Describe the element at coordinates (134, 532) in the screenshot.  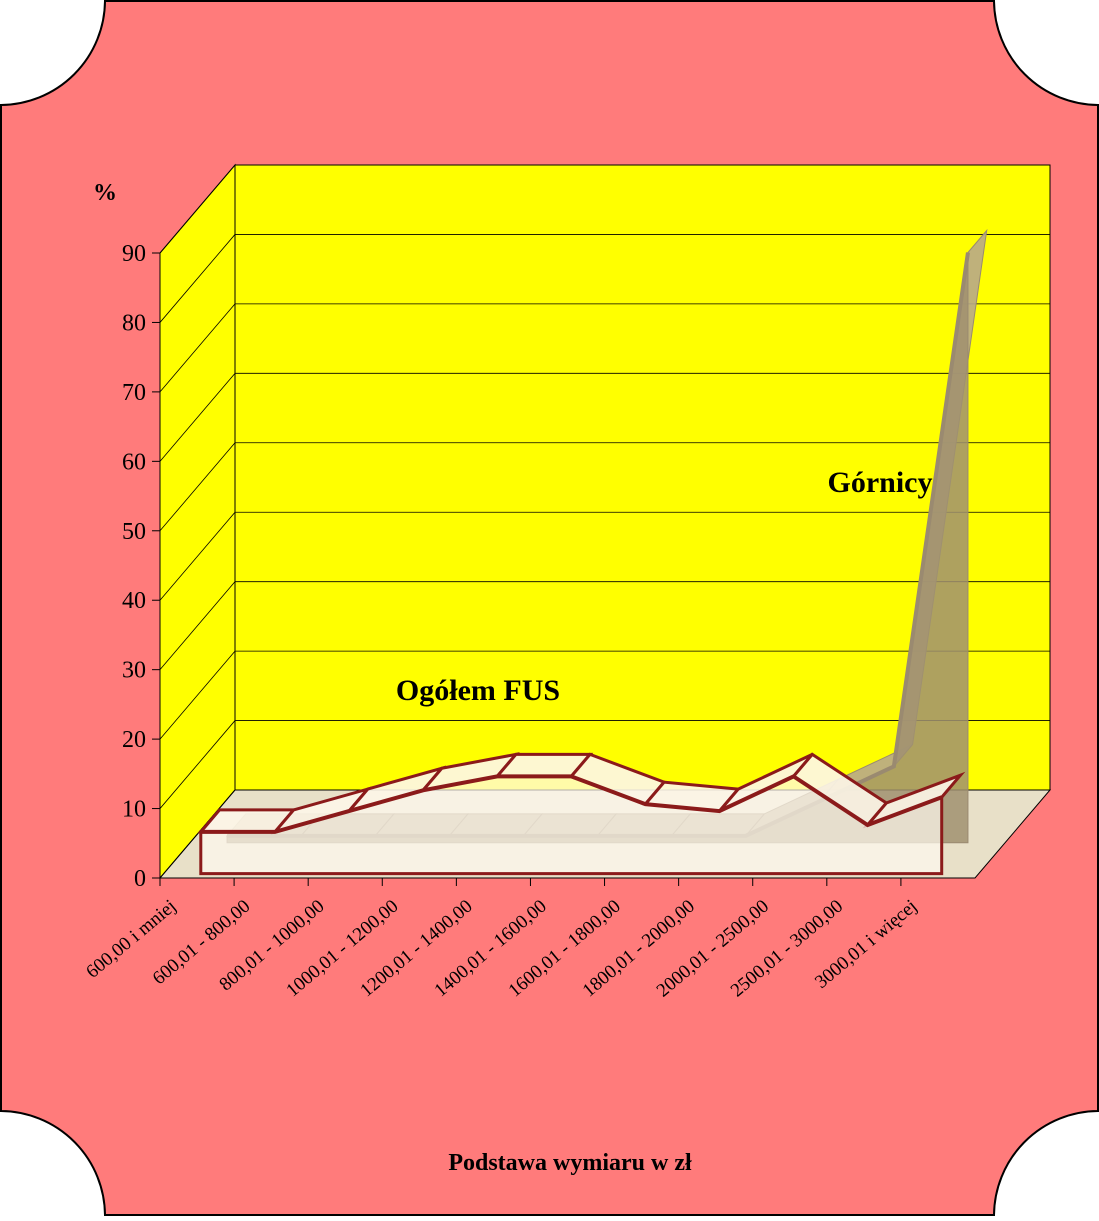
I see `y-tick-label: 50` at that location.